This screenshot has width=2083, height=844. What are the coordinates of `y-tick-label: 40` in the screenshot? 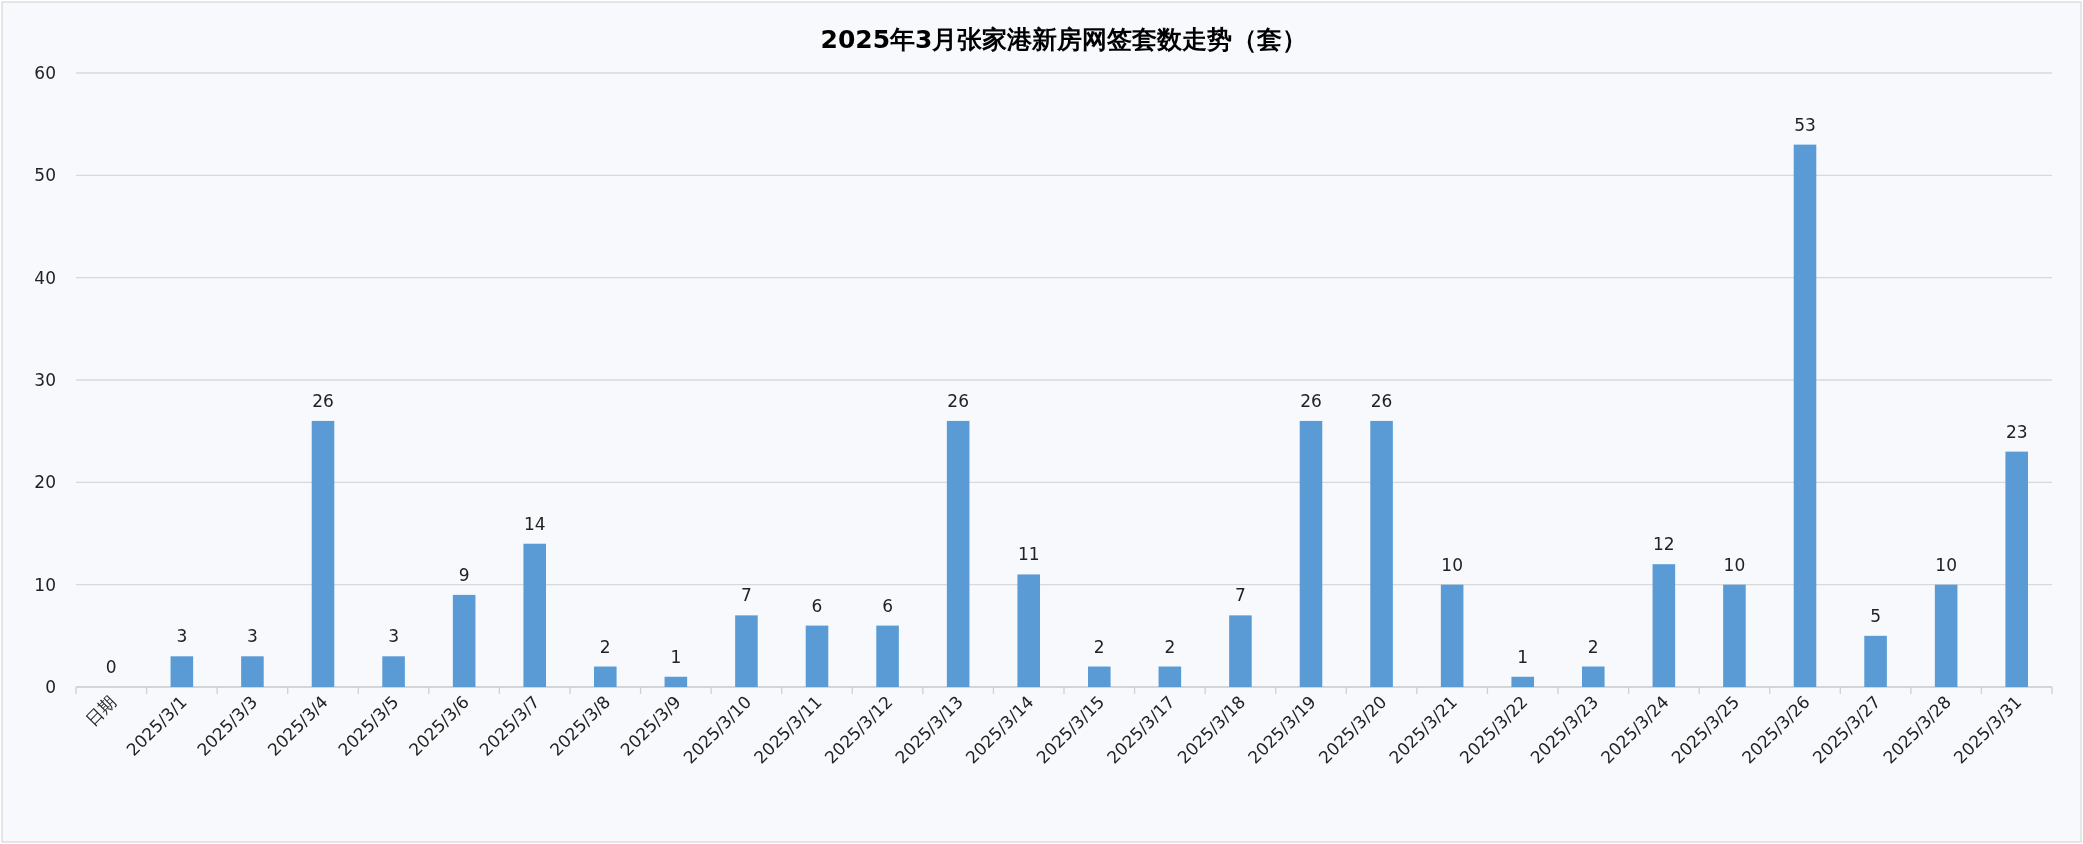 It's located at (45, 277).